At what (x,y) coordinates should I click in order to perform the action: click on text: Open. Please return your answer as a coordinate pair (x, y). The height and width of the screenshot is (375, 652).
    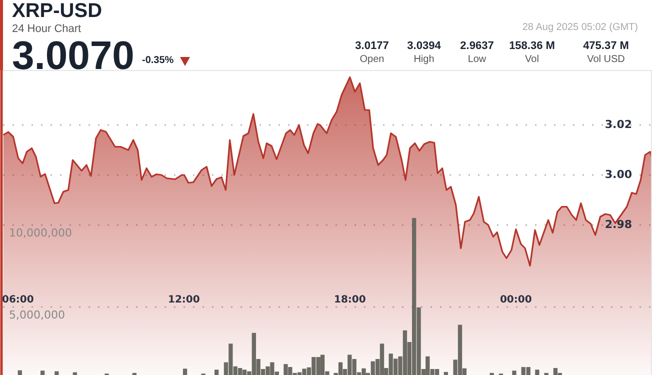
    Looking at the image, I should click on (372, 59).